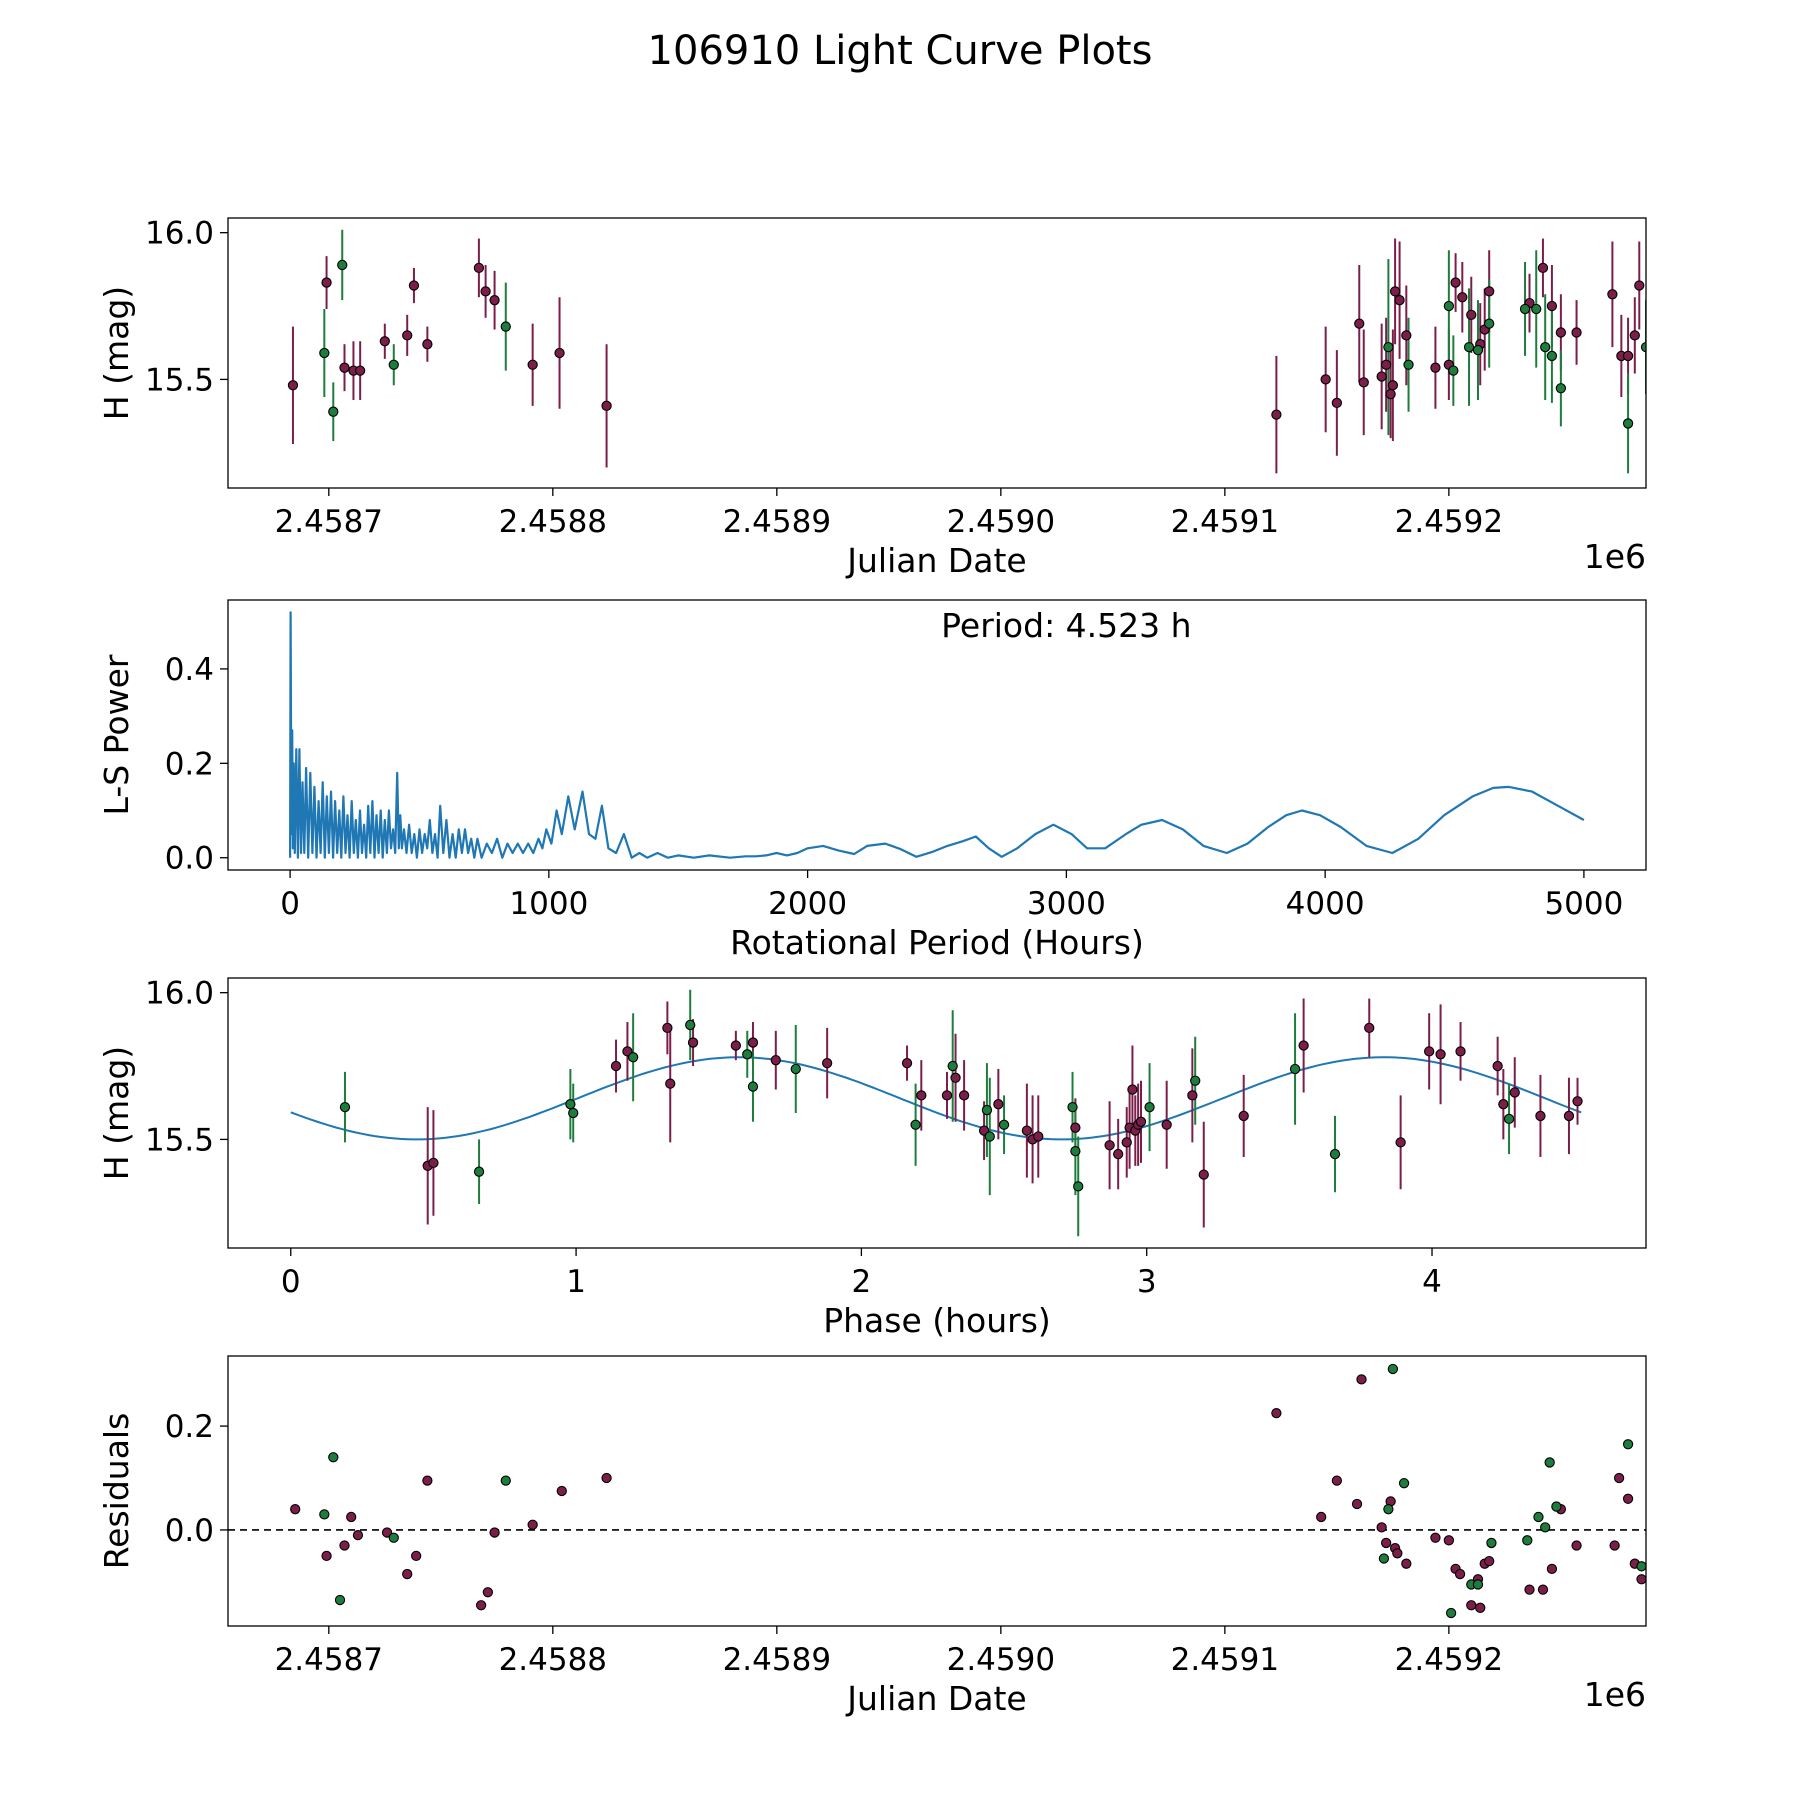 The height and width of the screenshot is (1800, 1800). I want to click on residuals-xtick-label: 2.4591, so click(1225, 1660).